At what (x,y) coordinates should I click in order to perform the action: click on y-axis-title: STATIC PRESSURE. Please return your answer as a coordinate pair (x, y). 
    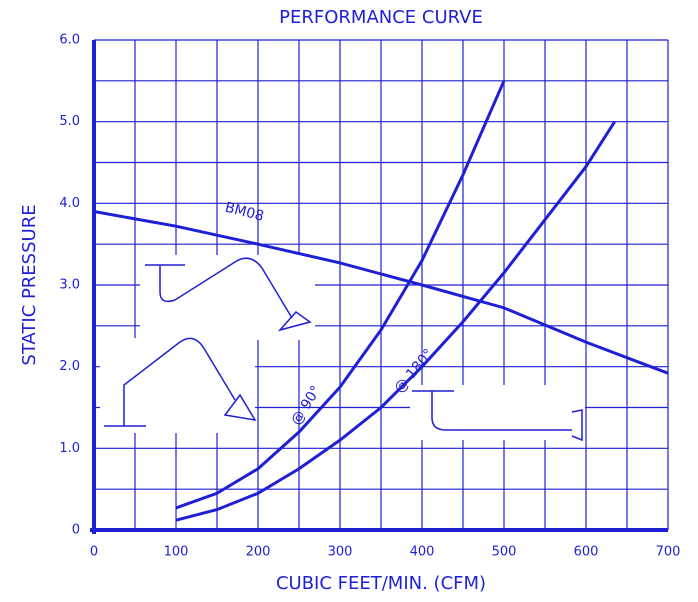
    Looking at the image, I should click on (29, 284).